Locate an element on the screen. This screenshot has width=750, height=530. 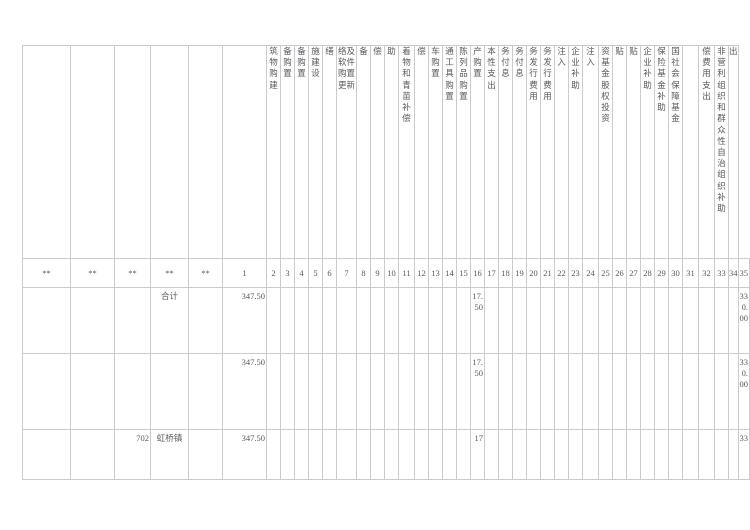
row3-col31 is located at coordinates (690, 454).